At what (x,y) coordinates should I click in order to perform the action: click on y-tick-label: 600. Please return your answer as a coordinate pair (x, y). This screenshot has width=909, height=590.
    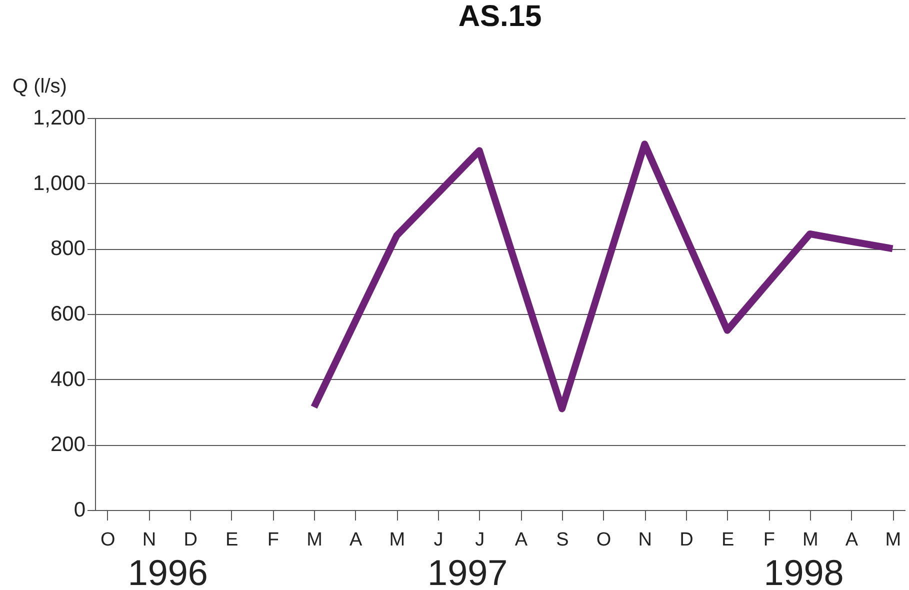
    Looking at the image, I should click on (68, 314).